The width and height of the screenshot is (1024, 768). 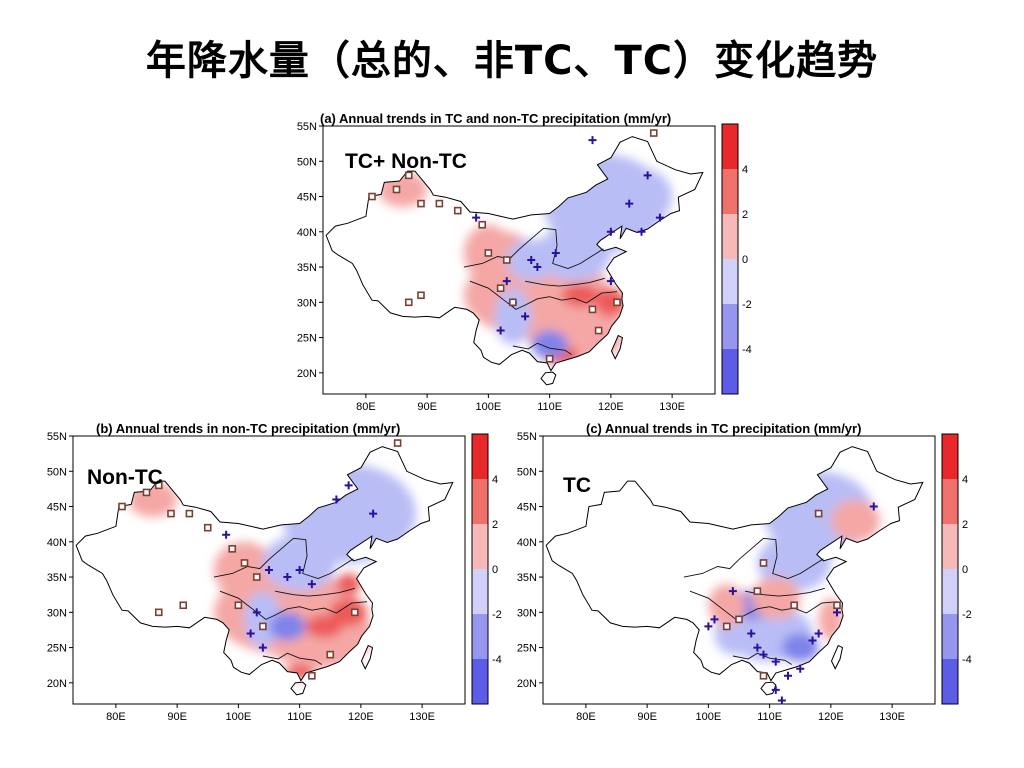 What do you see at coordinates (406, 161) in the screenshot?
I see `panel-a-label: TC+ Non-TC` at bounding box center [406, 161].